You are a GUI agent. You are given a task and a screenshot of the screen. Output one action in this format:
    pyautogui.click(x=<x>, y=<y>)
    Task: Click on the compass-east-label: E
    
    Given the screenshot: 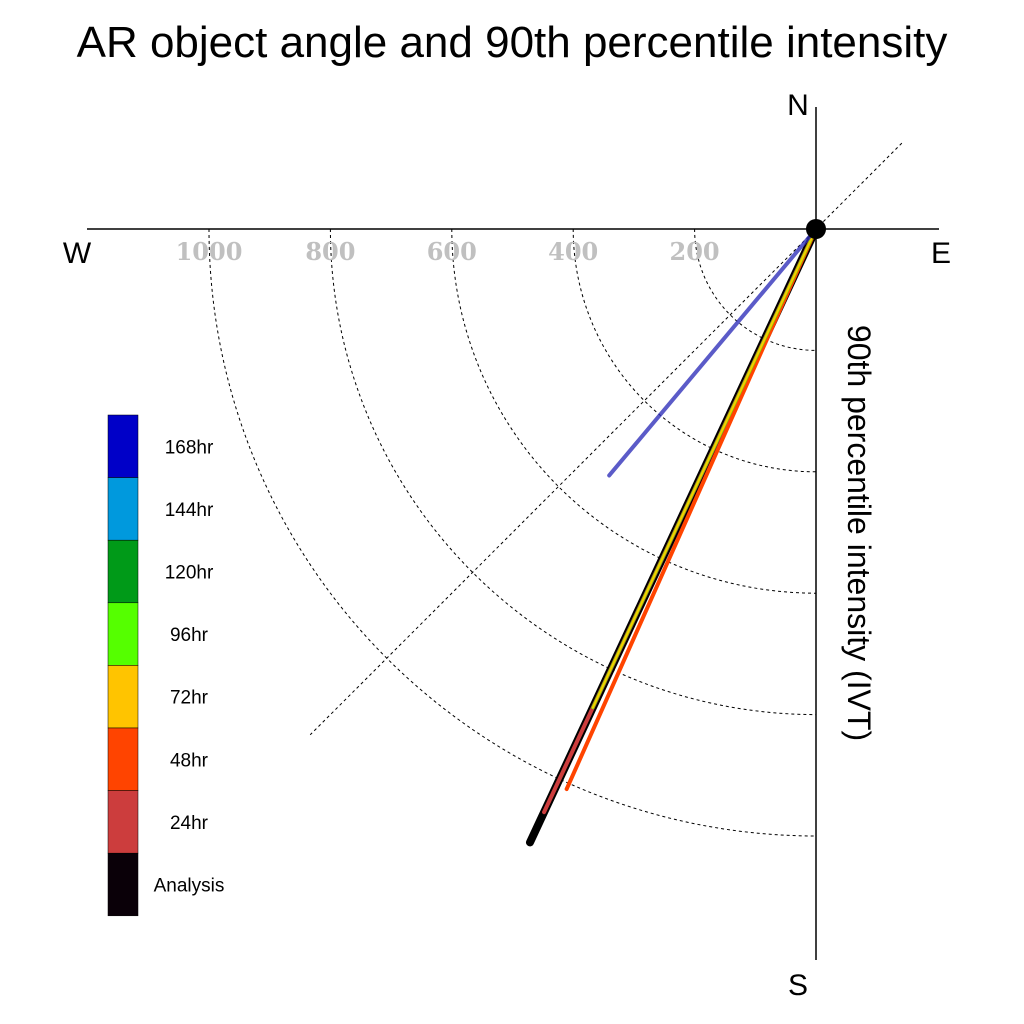 What is the action you would take?
    pyautogui.click(x=941, y=253)
    